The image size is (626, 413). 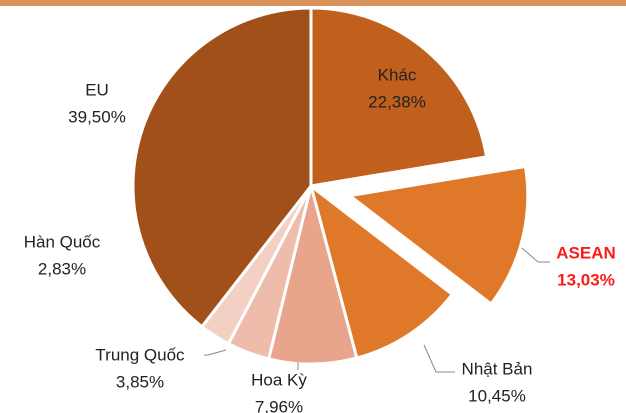 I want to click on slice-label: Khác, so click(x=397, y=74).